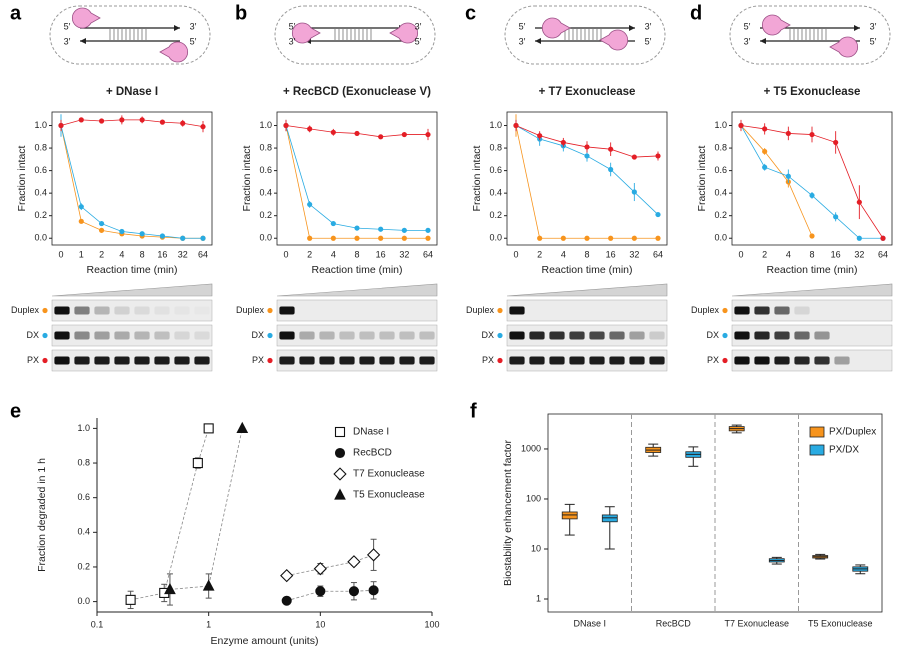  I want to click on legend-label: DNase I, so click(371, 432).